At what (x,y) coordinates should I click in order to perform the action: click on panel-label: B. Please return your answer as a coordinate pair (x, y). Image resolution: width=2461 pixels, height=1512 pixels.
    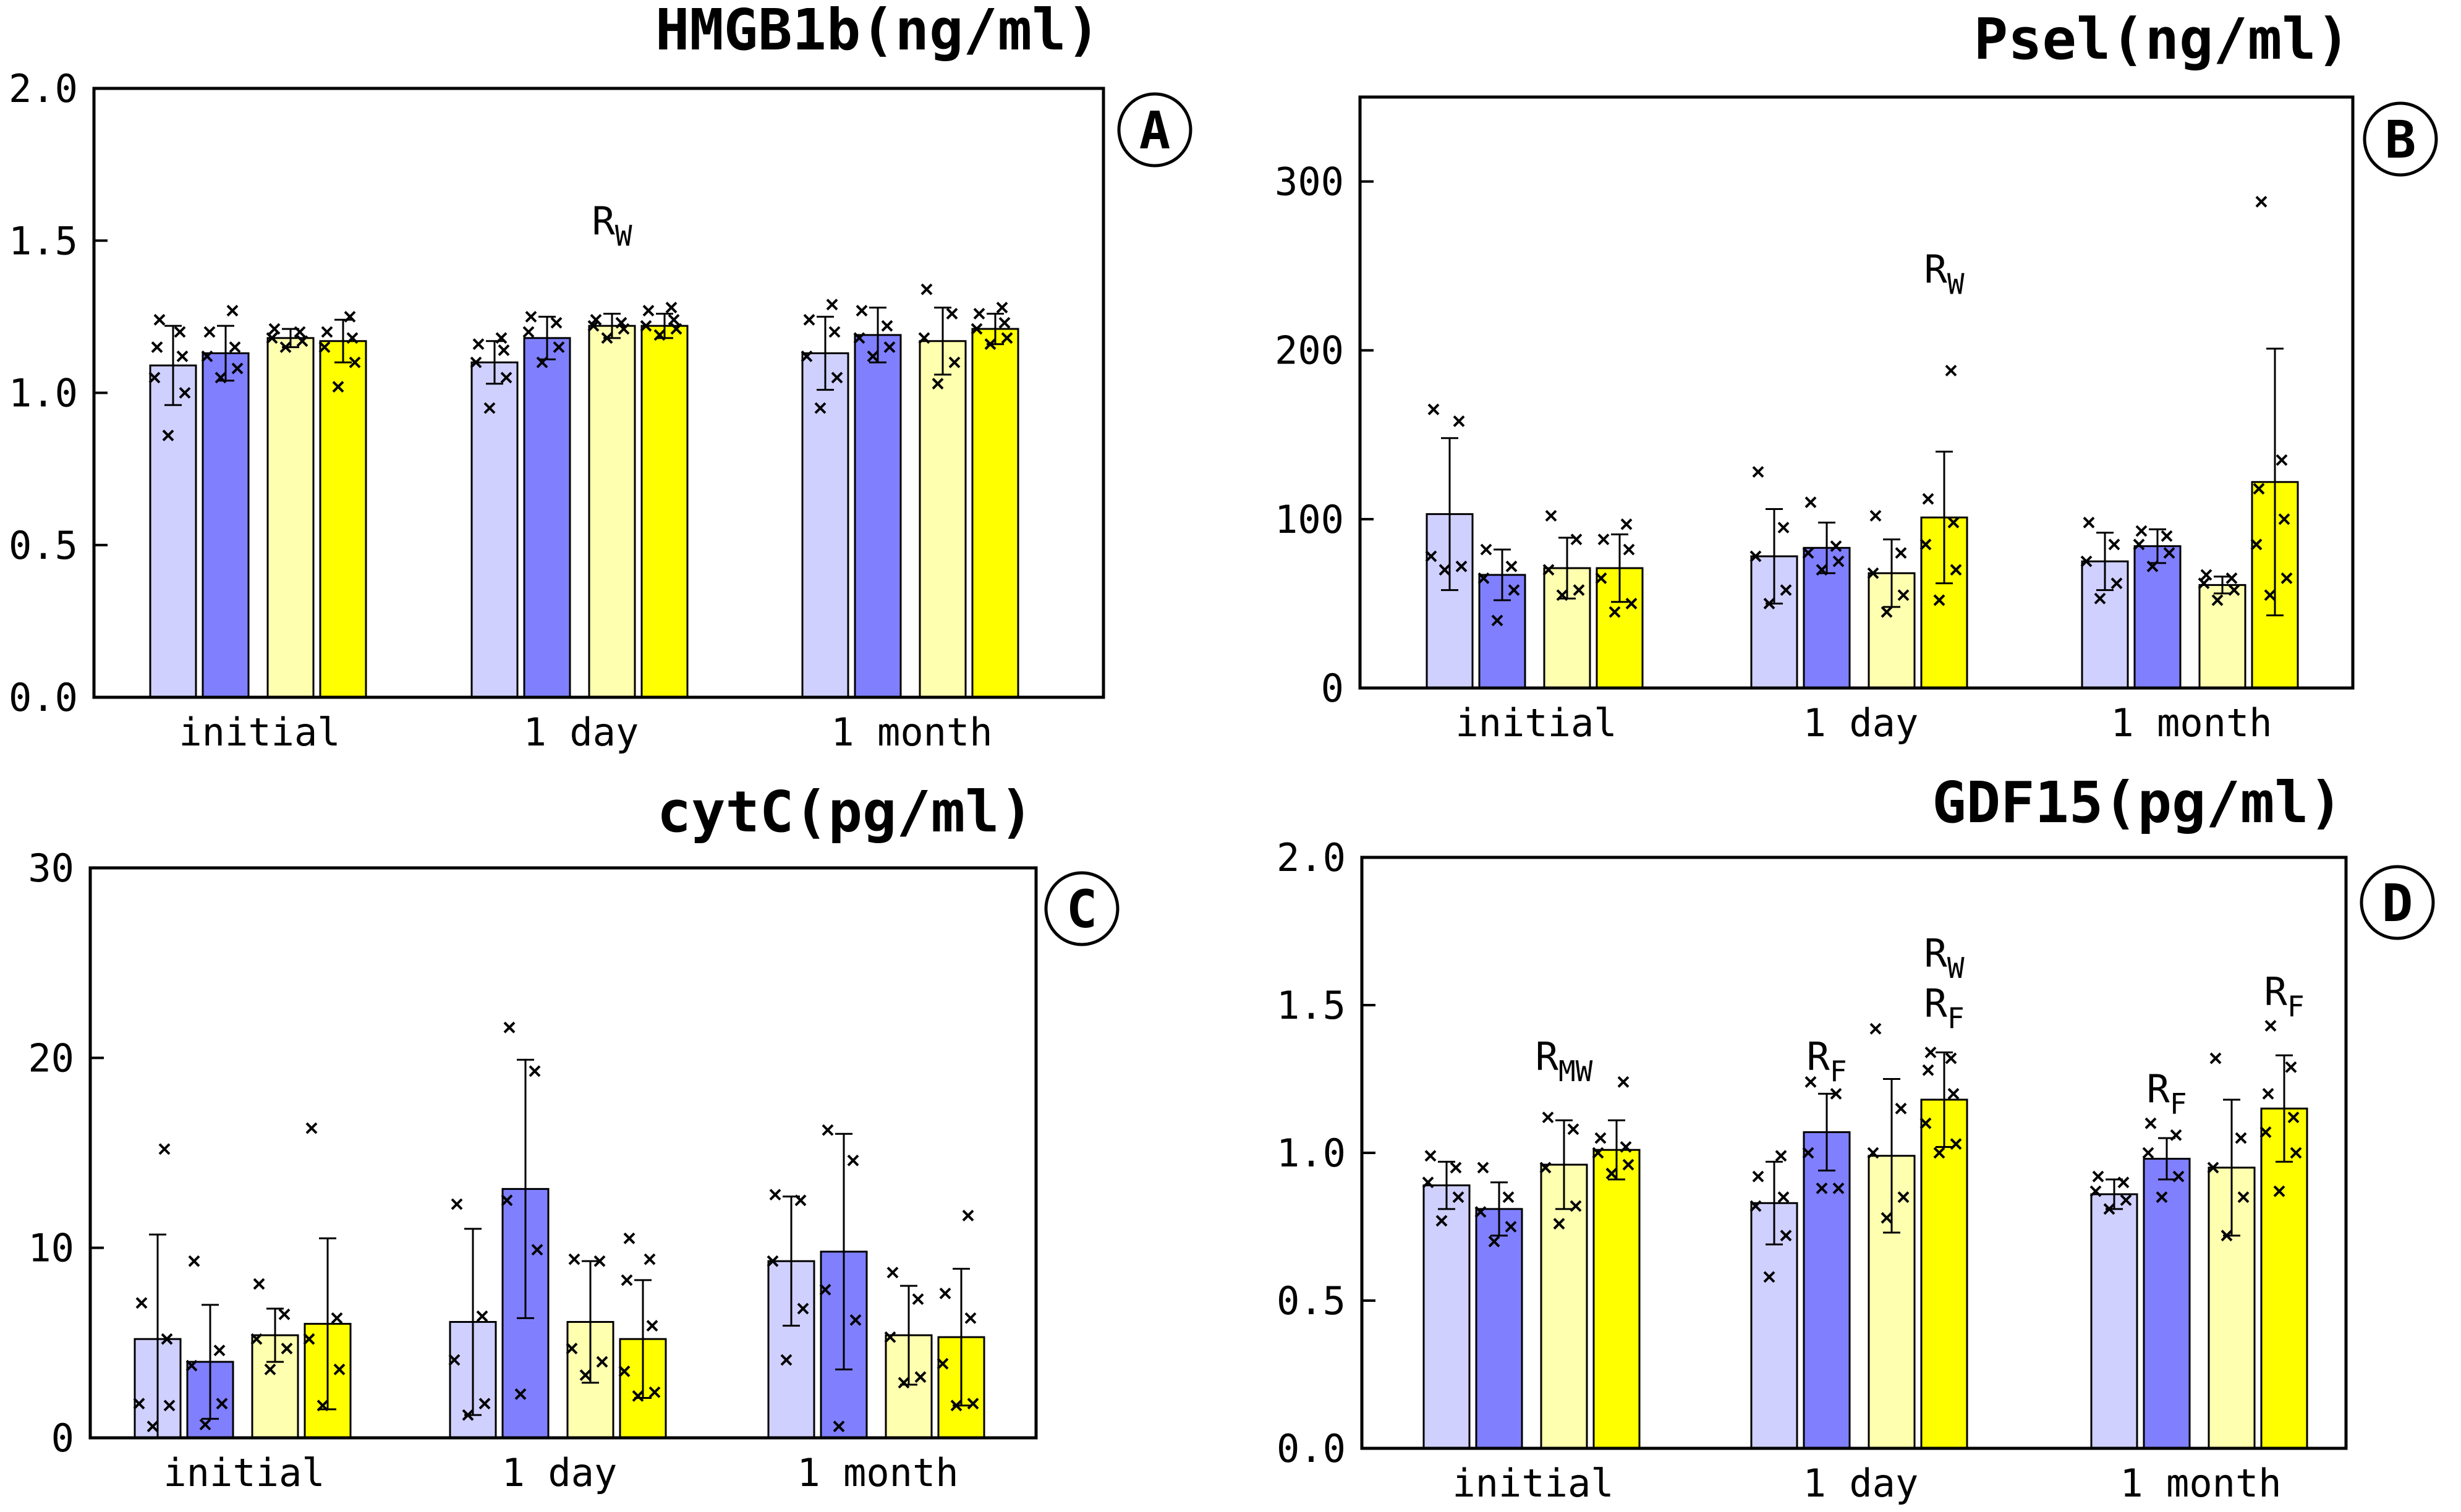
    Looking at the image, I should click on (2400, 139).